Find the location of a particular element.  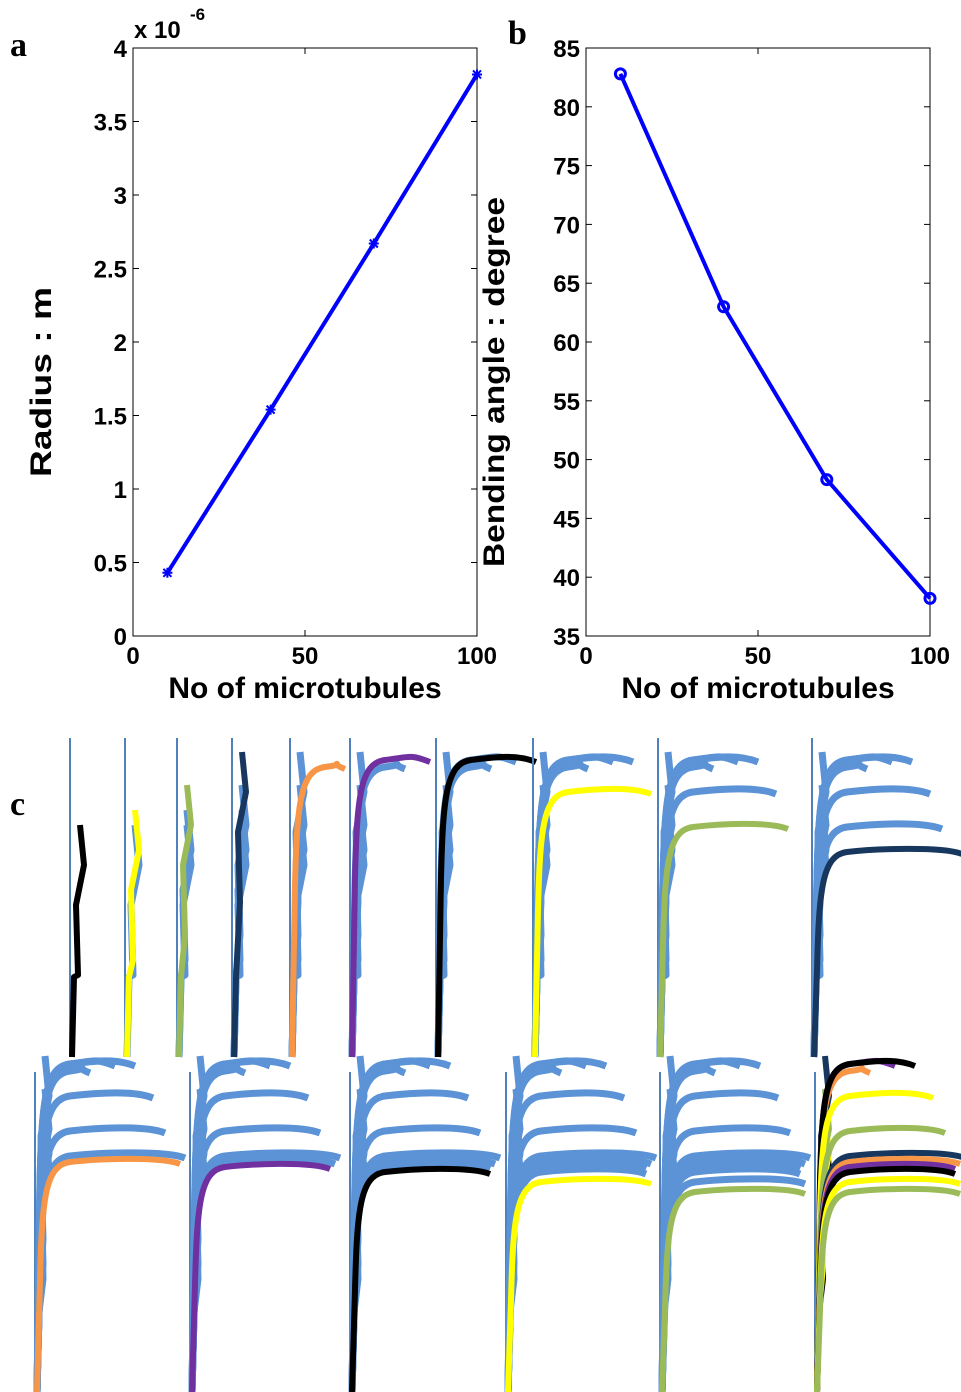

y-tick-label: 2.5 is located at coordinates (110, 270).